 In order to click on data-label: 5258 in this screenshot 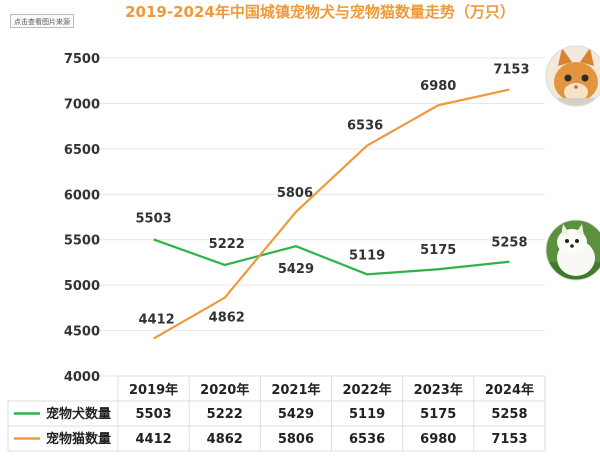, I will do `click(509, 243)`.